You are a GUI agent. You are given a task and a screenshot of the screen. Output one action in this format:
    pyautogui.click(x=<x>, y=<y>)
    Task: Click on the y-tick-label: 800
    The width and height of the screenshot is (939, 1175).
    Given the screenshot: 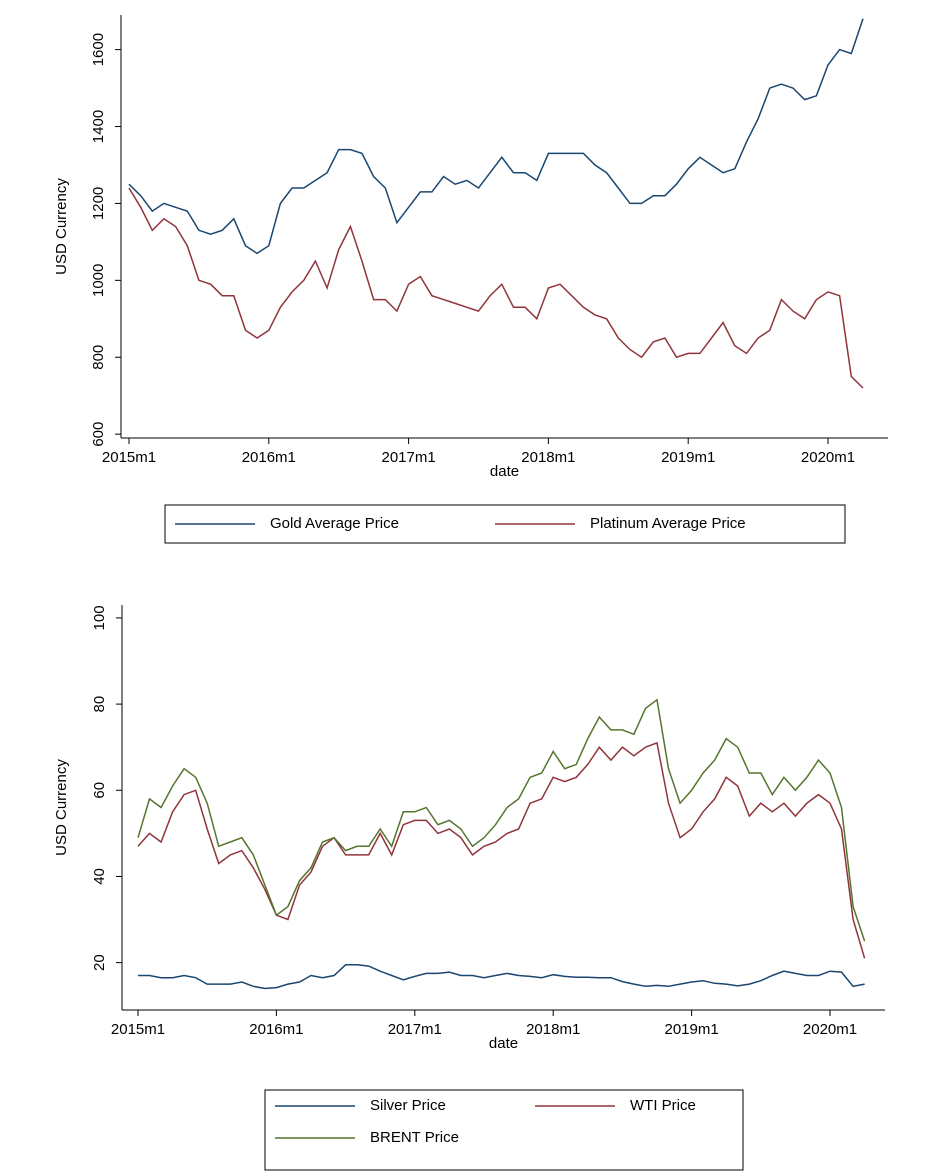 What is the action you would take?
    pyautogui.click(x=98, y=357)
    